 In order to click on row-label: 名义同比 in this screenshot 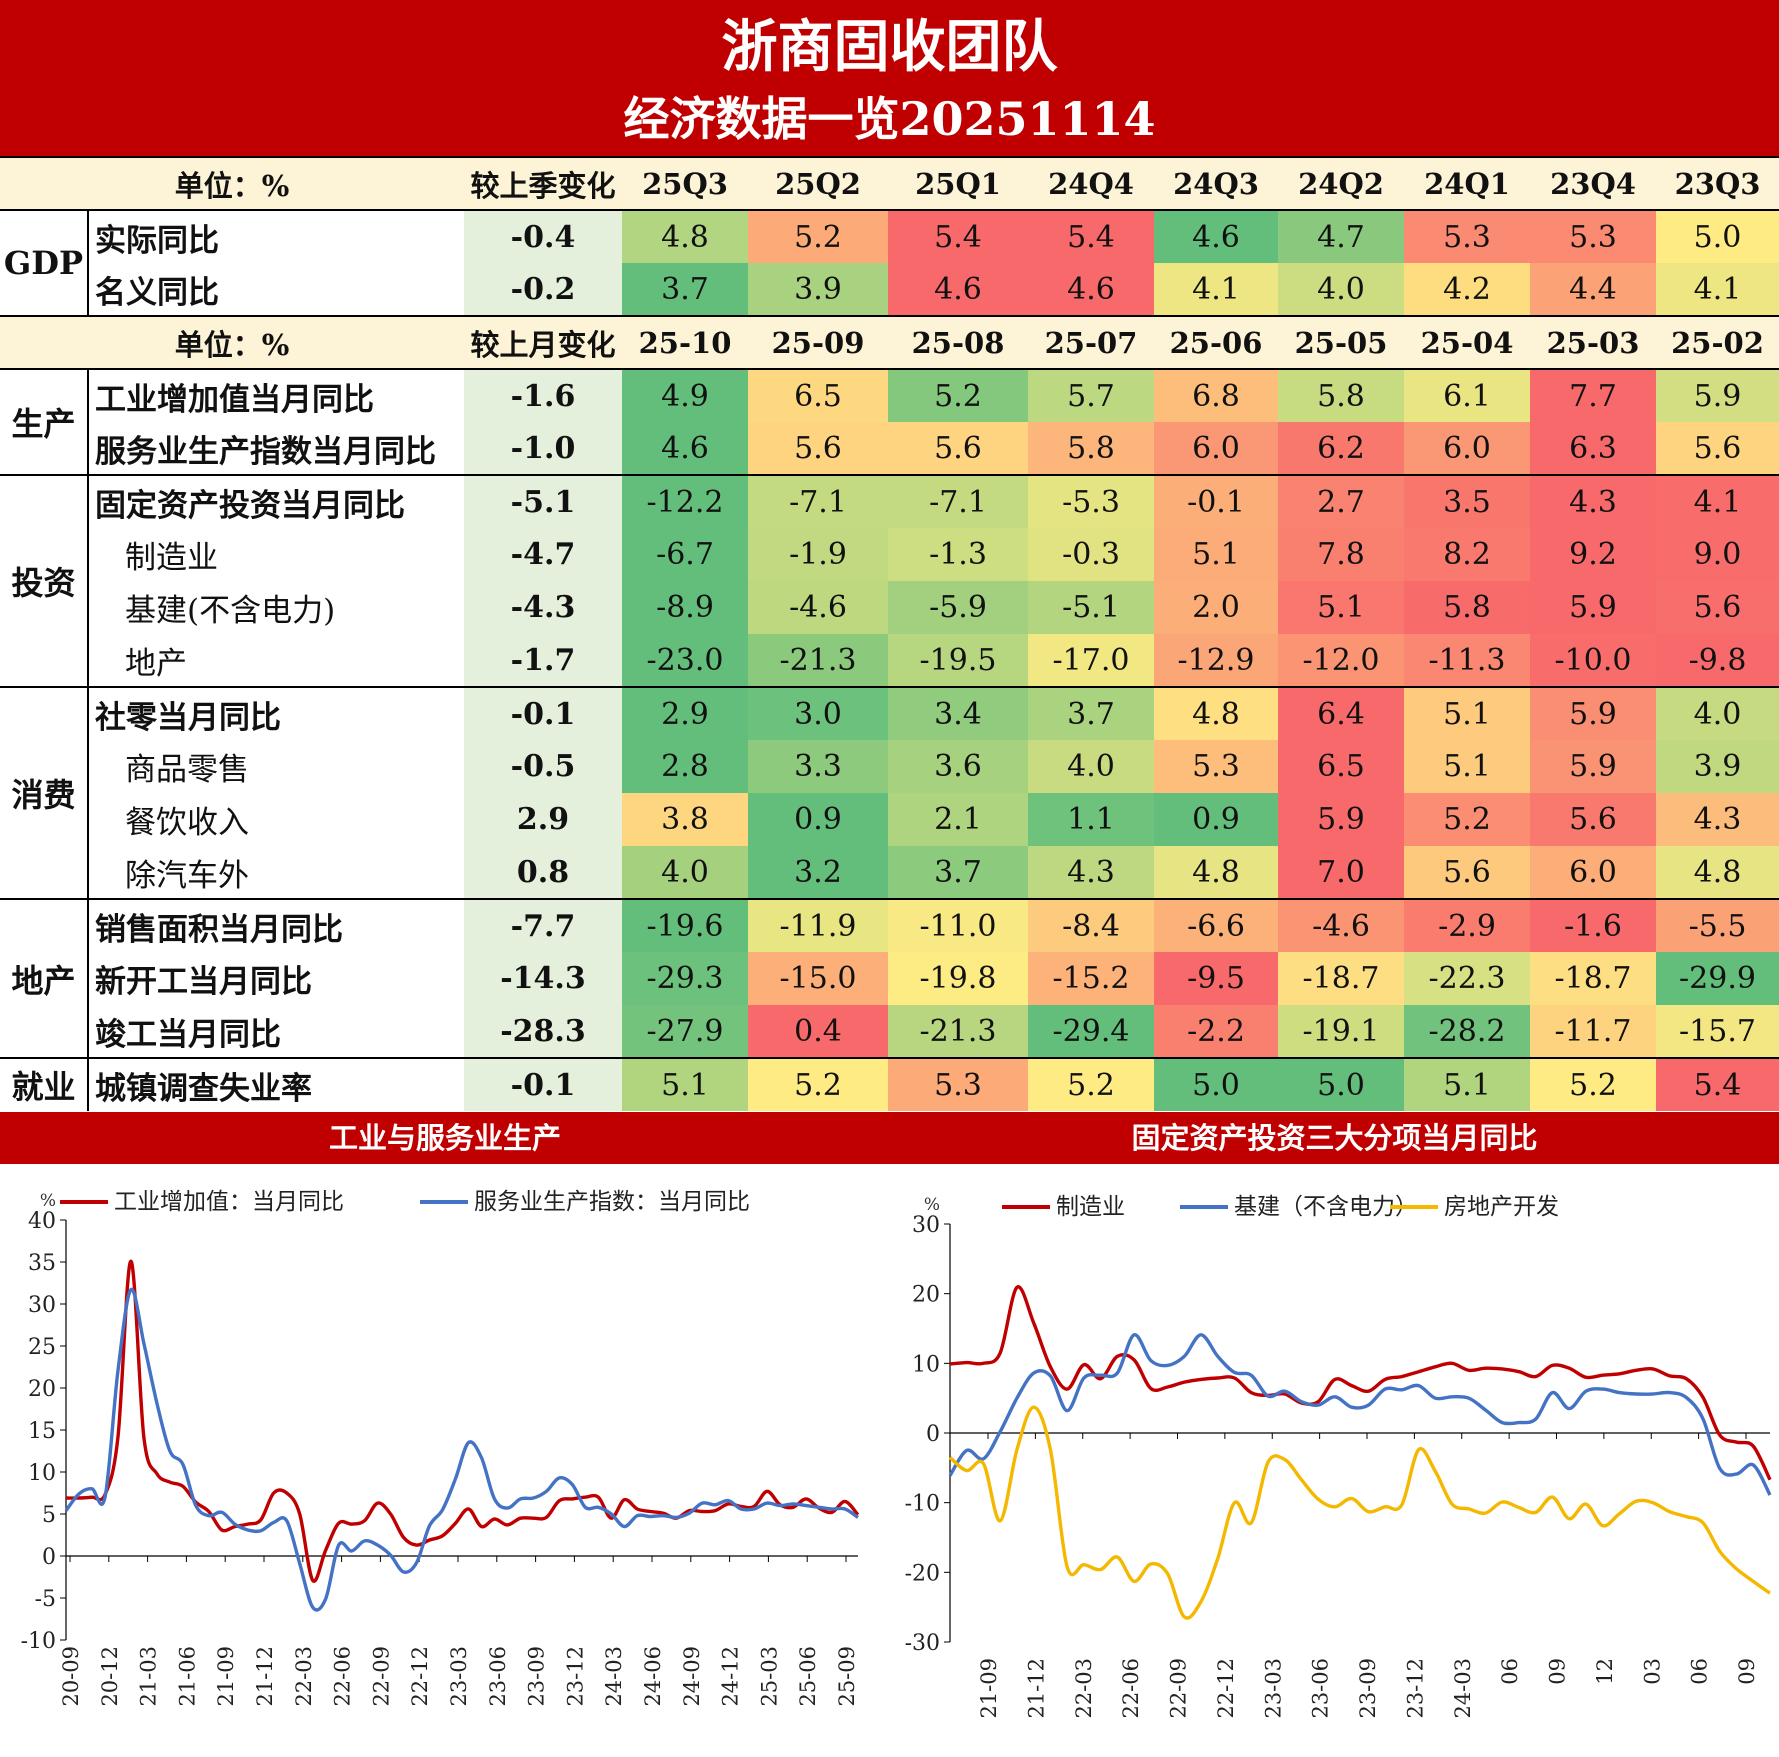, I will do `click(276, 289)`.